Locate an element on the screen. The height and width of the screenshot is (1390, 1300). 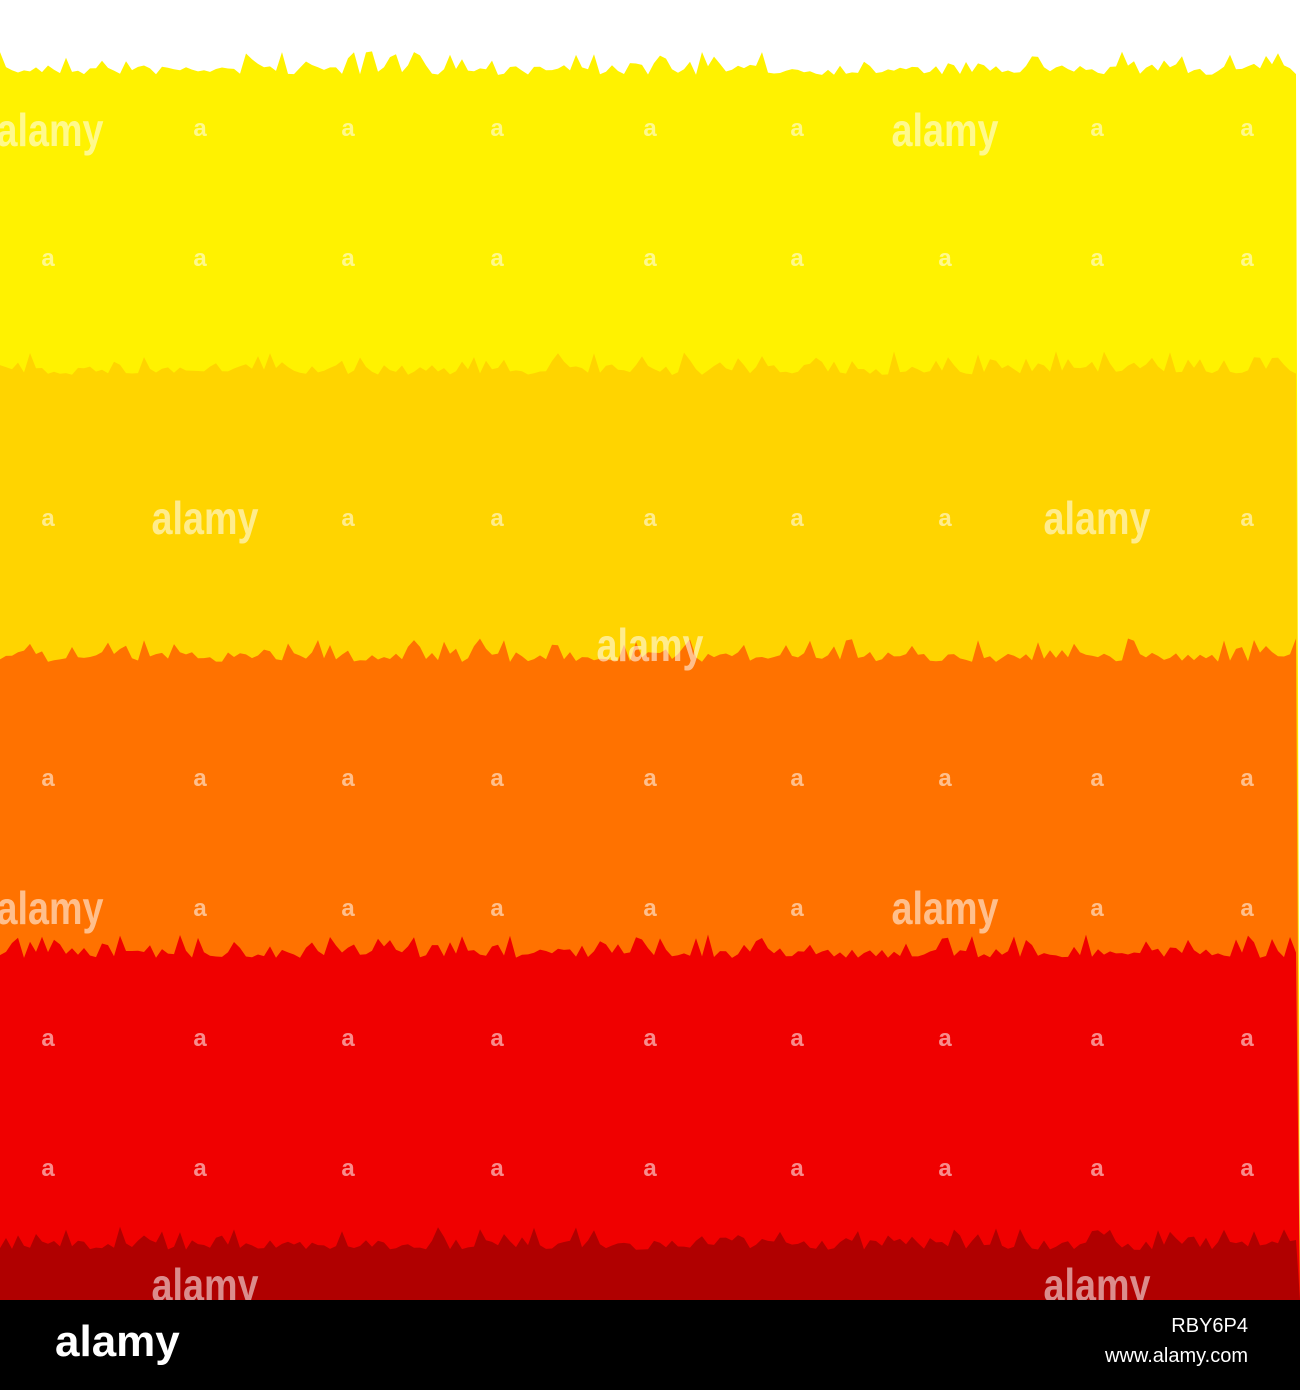
footer-logo: alamy is located at coordinates (117, 1341).